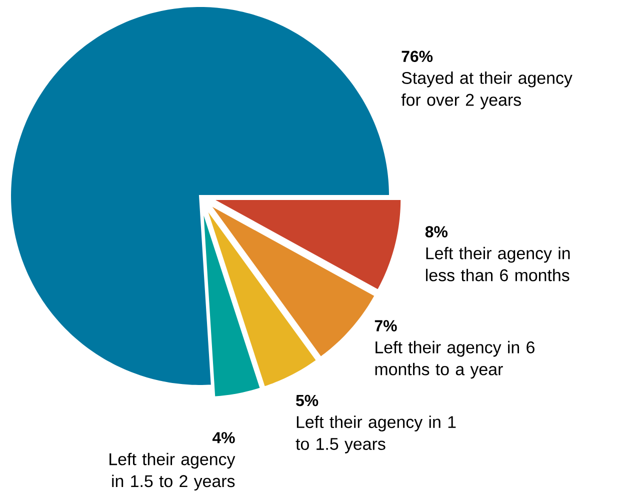 The image size is (628, 496). Describe the element at coordinates (173, 471) in the screenshot. I see `slice-label: Left their agency in 1.5 to 2 years` at that location.